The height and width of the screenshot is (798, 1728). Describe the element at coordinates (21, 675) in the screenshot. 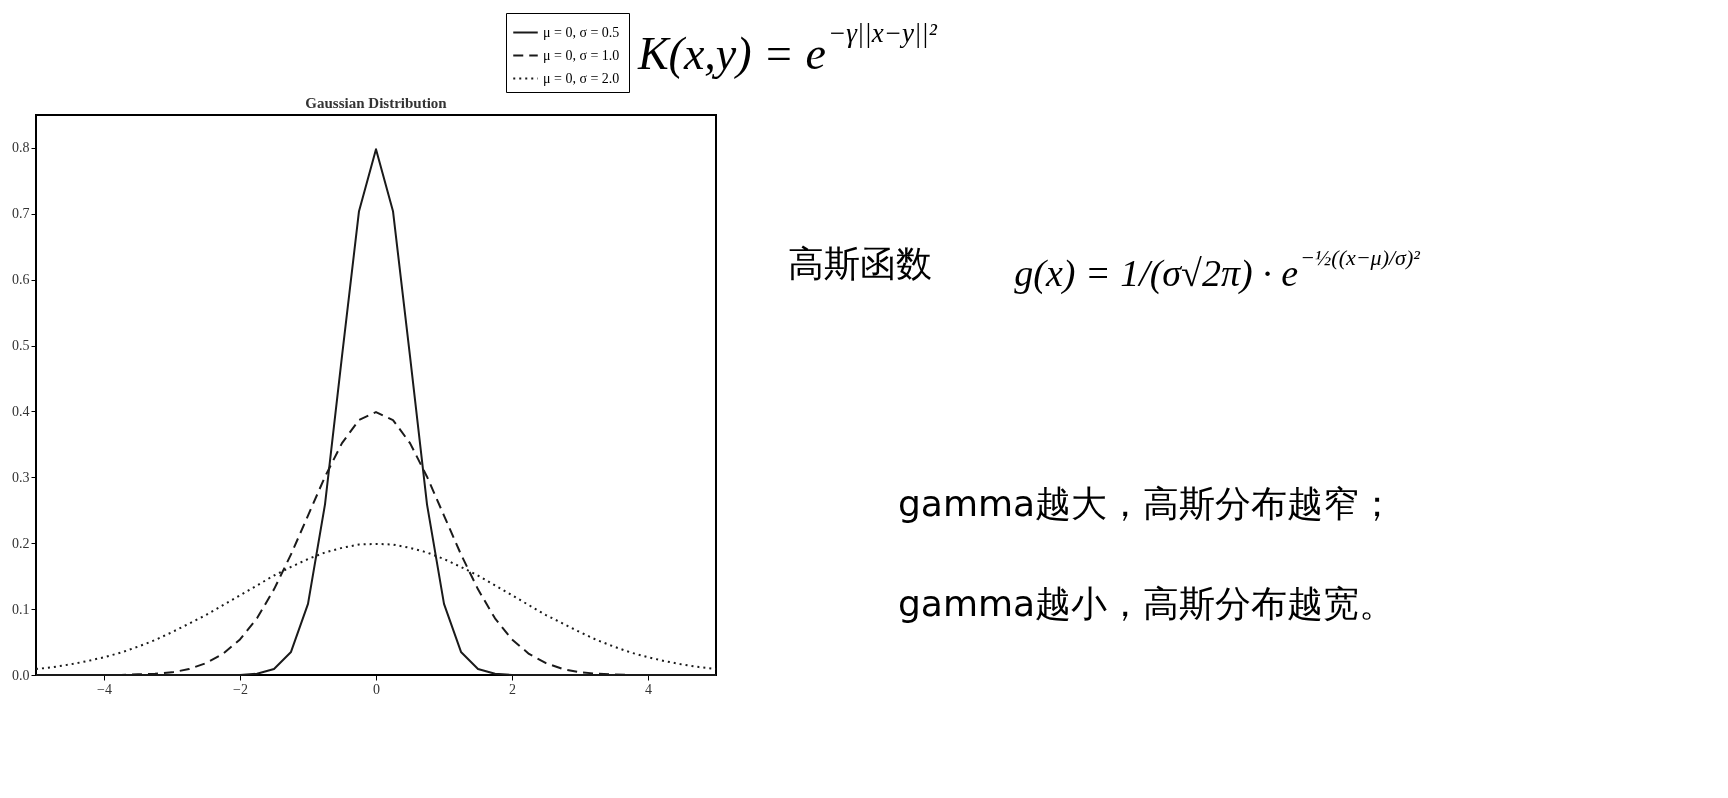

I see `y-tick-label: 0.0` at that location.